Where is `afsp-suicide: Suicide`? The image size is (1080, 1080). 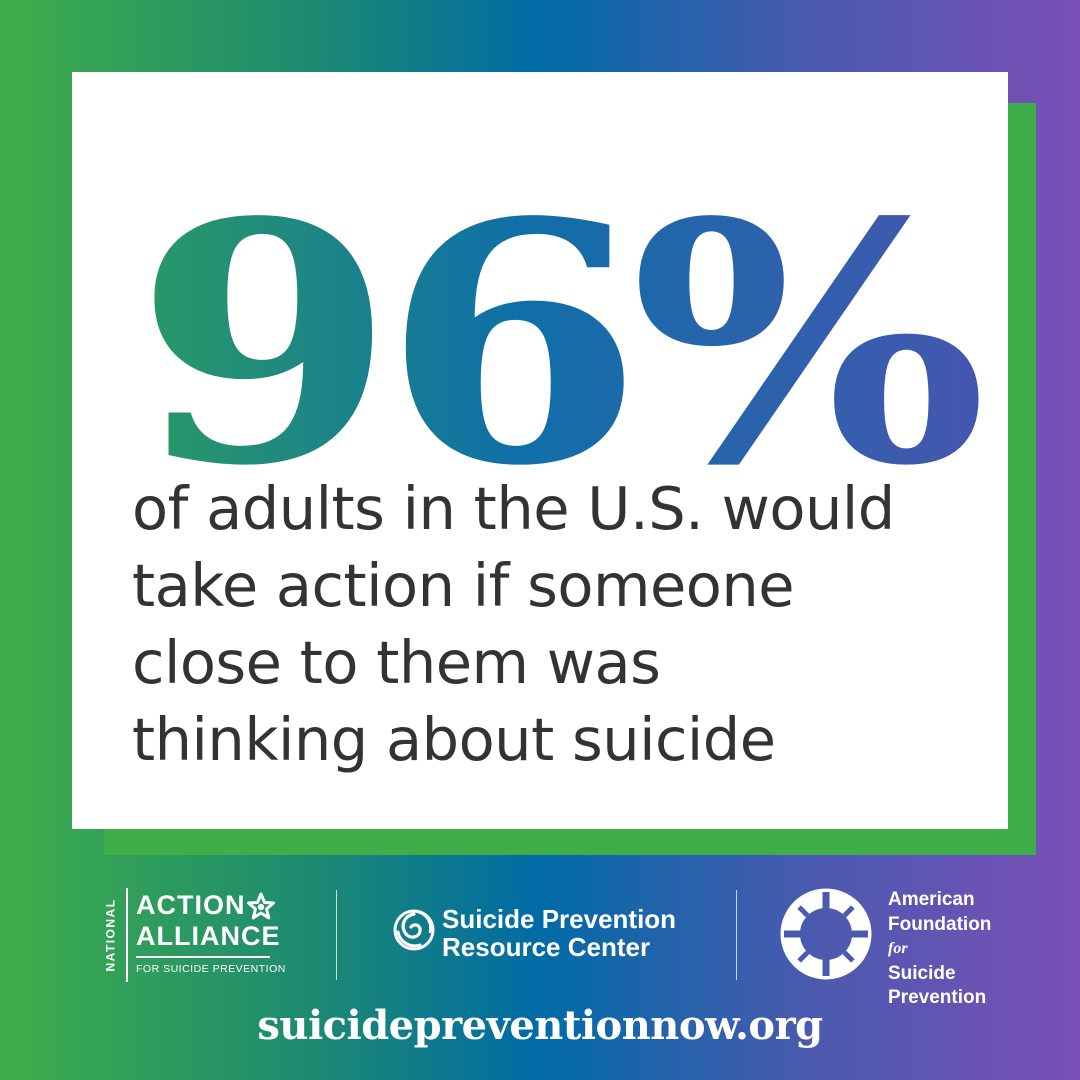
afsp-suicide: Suicide is located at coordinates (922, 973).